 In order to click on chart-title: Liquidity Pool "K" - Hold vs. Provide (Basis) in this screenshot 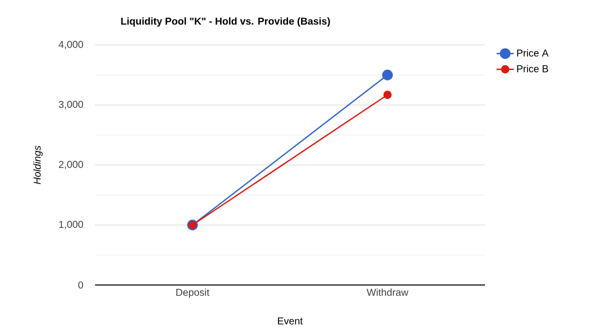, I will do `click(225, 22)`.